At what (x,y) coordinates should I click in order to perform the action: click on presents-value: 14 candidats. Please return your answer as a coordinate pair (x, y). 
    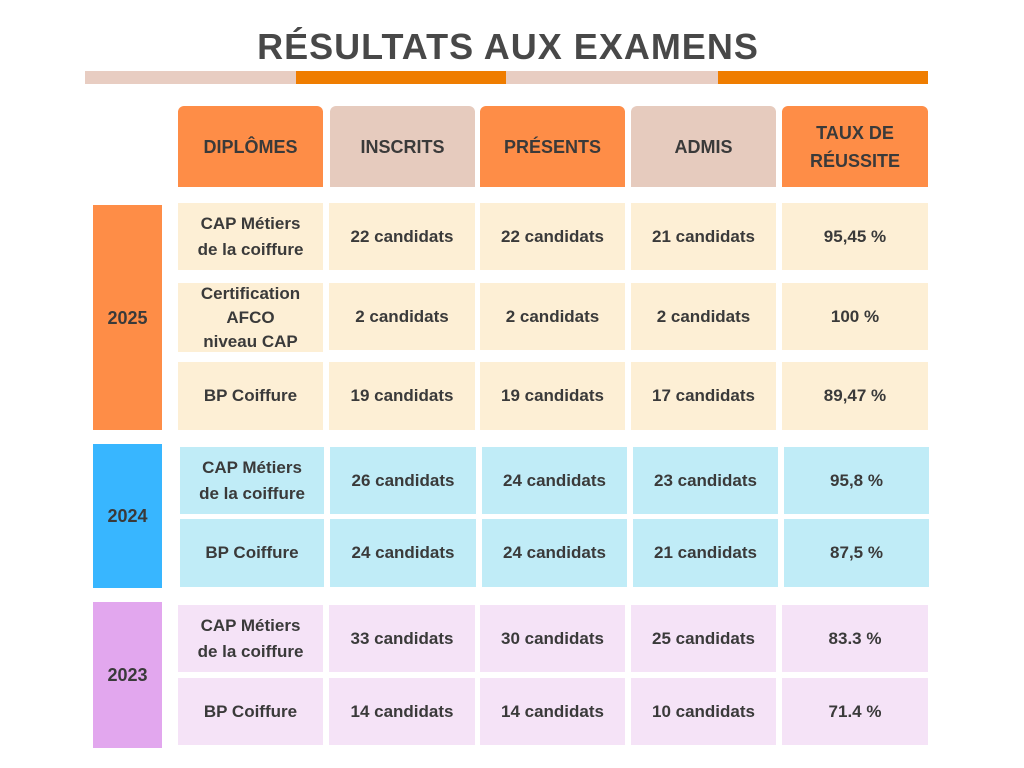
    Looking at the image, I should click on (552, 711).